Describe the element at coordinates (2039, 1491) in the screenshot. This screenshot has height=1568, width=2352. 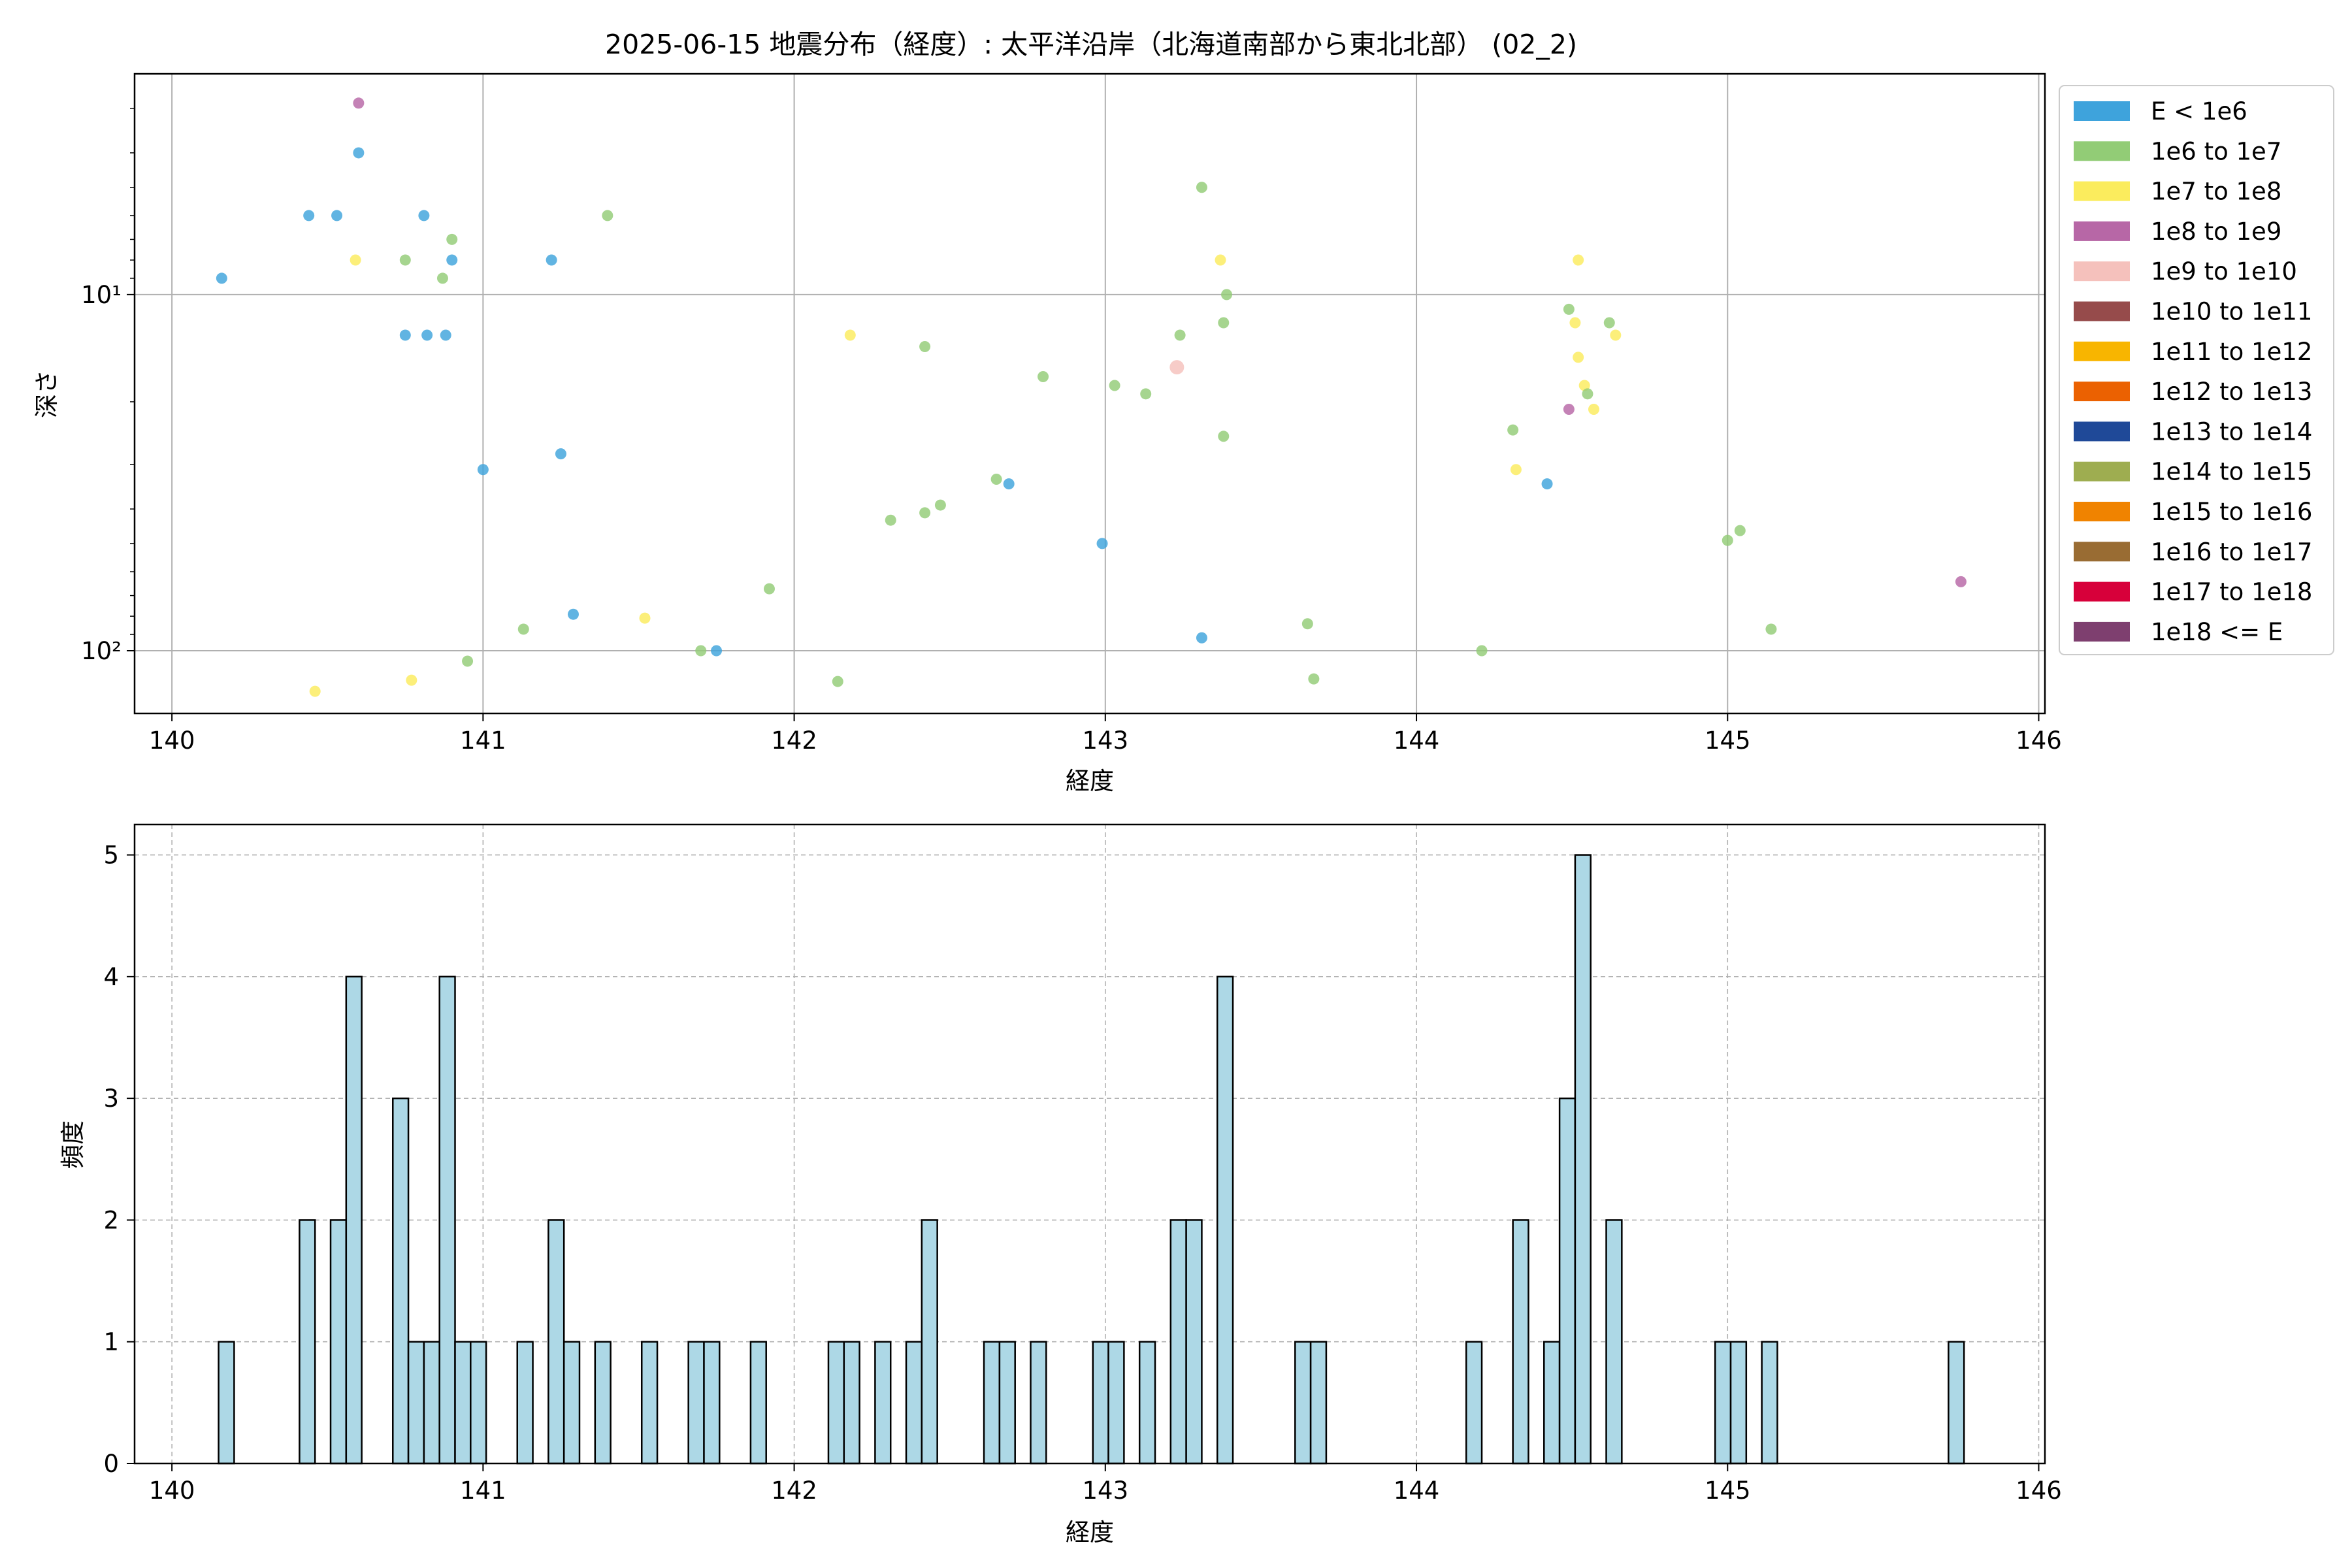
I see `histogram-x-tick-label: 146` at that location.